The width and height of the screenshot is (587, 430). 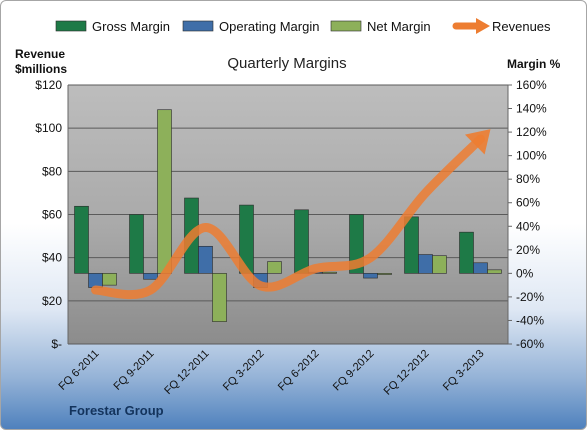 What do you see at coordinates (354, 371) in the screenshot?
I see `category-label: FQ 9-2012` at bounding box center [354, 371].